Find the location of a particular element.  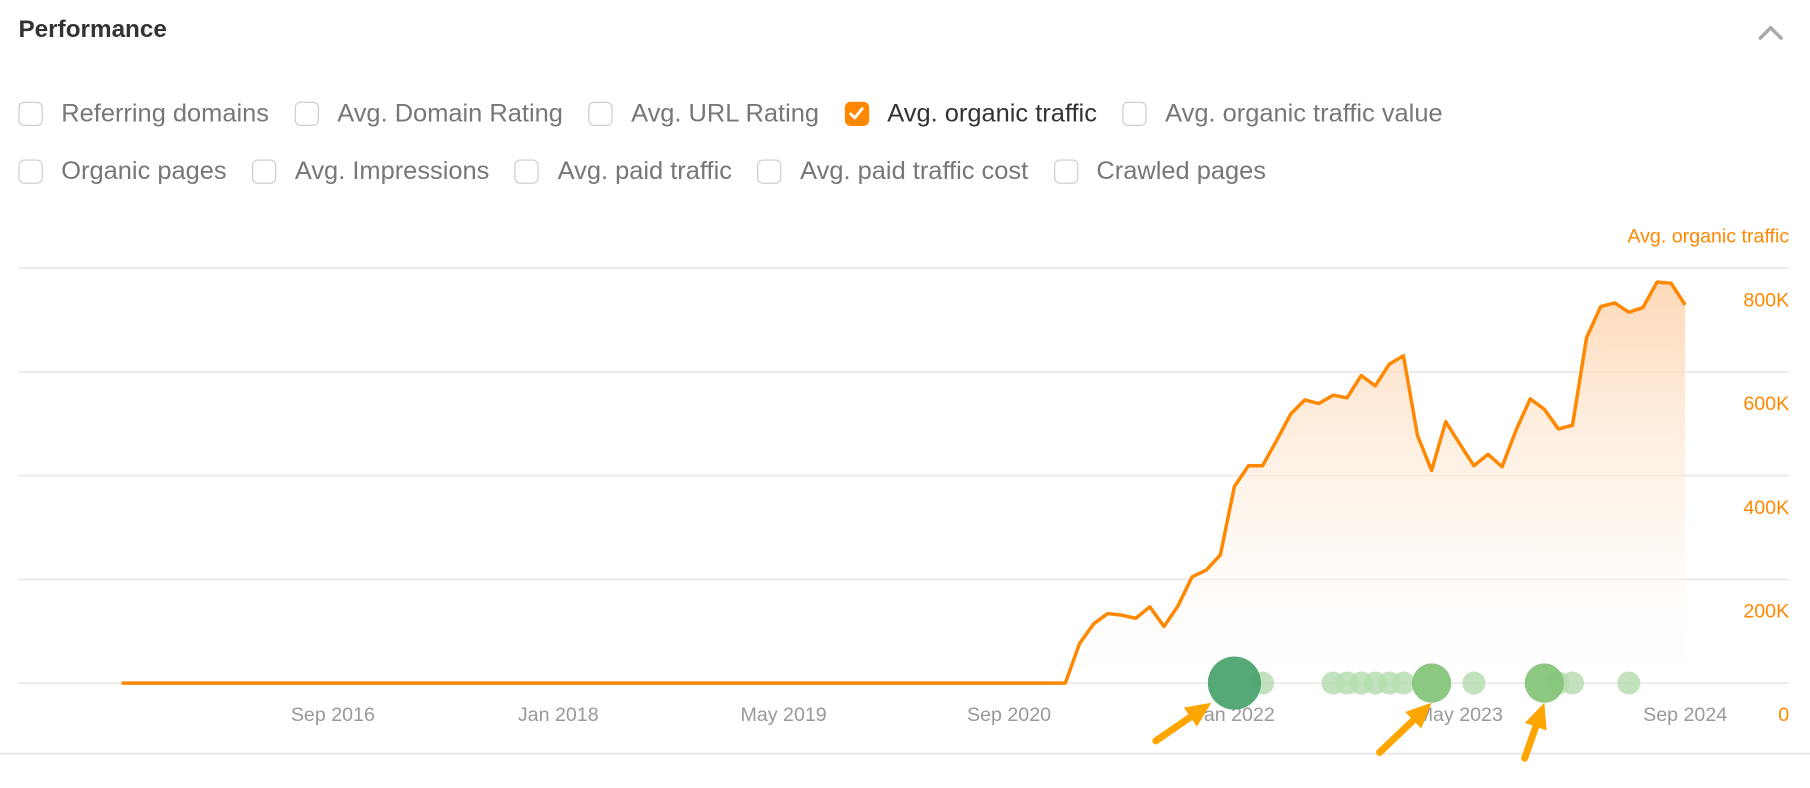

metric-option: Avg. paid traffic cost is located at coordinates (892, 171).